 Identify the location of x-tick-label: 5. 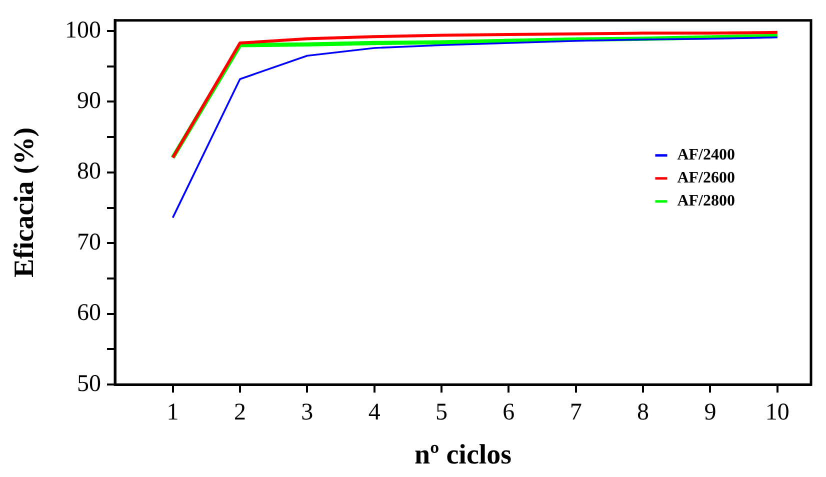
(442, 412).